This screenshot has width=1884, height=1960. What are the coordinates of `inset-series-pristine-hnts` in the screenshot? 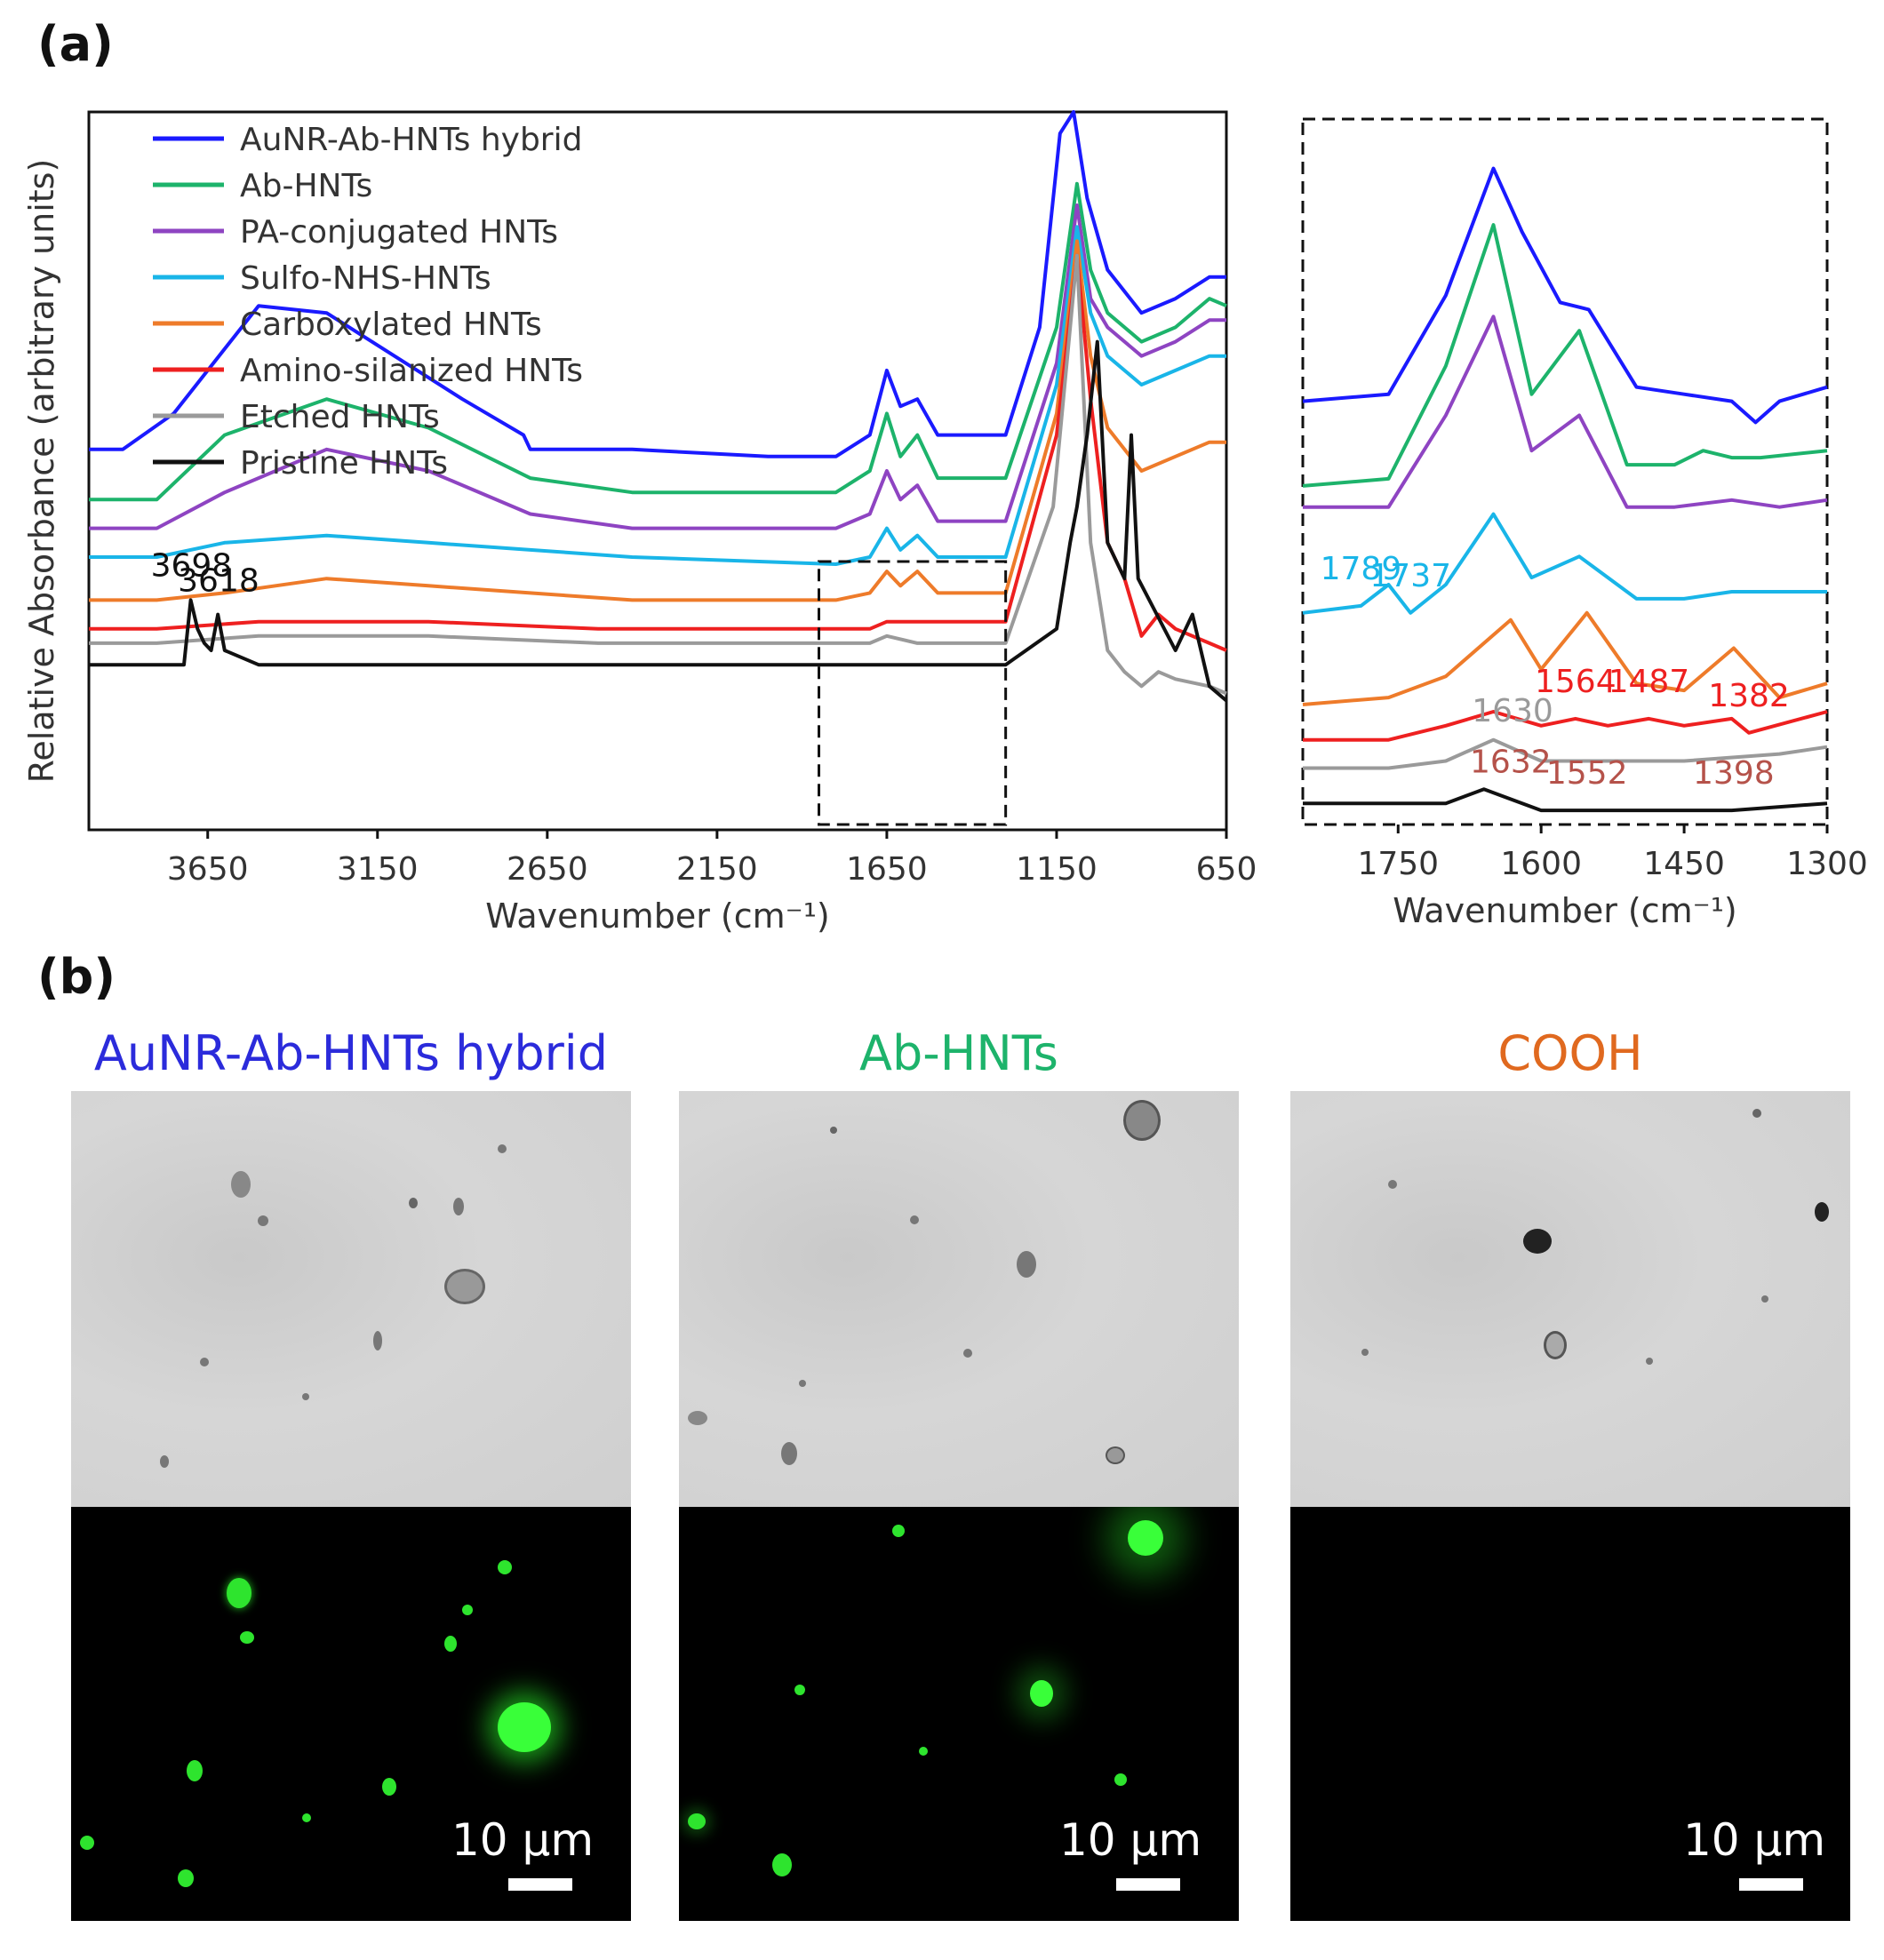 It's located at (1565, 800).